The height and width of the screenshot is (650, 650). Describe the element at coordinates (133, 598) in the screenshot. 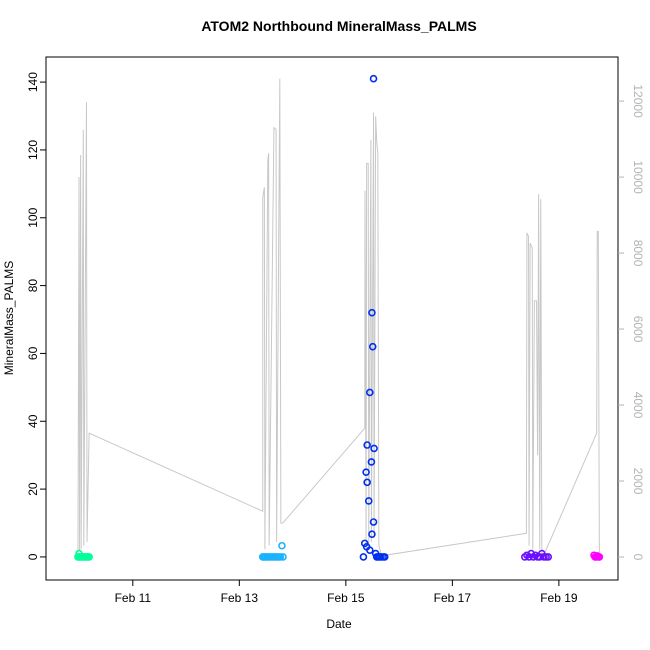

I see `x-tick-label: Feb 11` at that location.